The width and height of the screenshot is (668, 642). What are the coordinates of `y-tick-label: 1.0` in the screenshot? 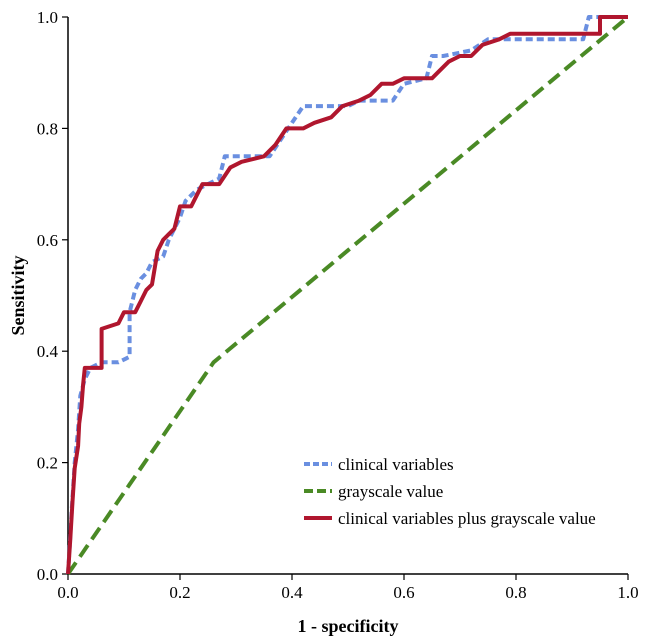 It's located at (47, 17).